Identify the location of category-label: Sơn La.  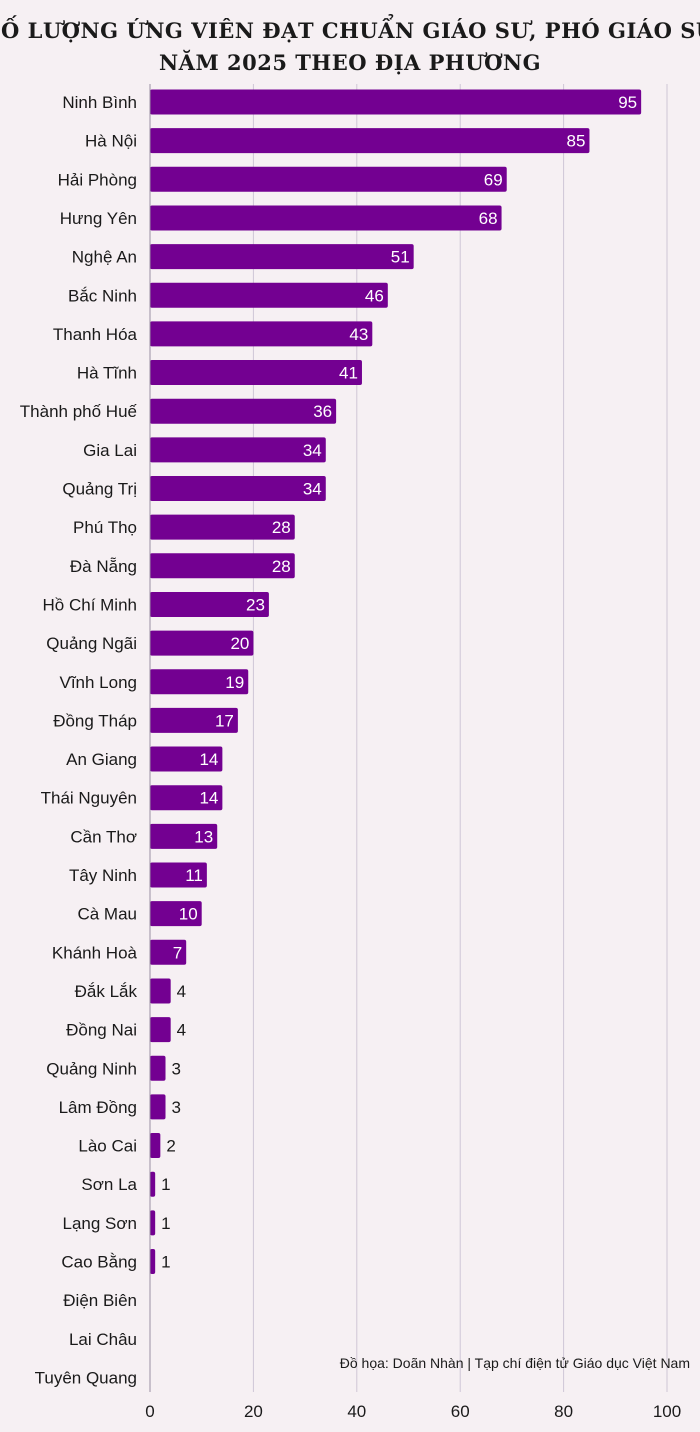
(109, 1184).